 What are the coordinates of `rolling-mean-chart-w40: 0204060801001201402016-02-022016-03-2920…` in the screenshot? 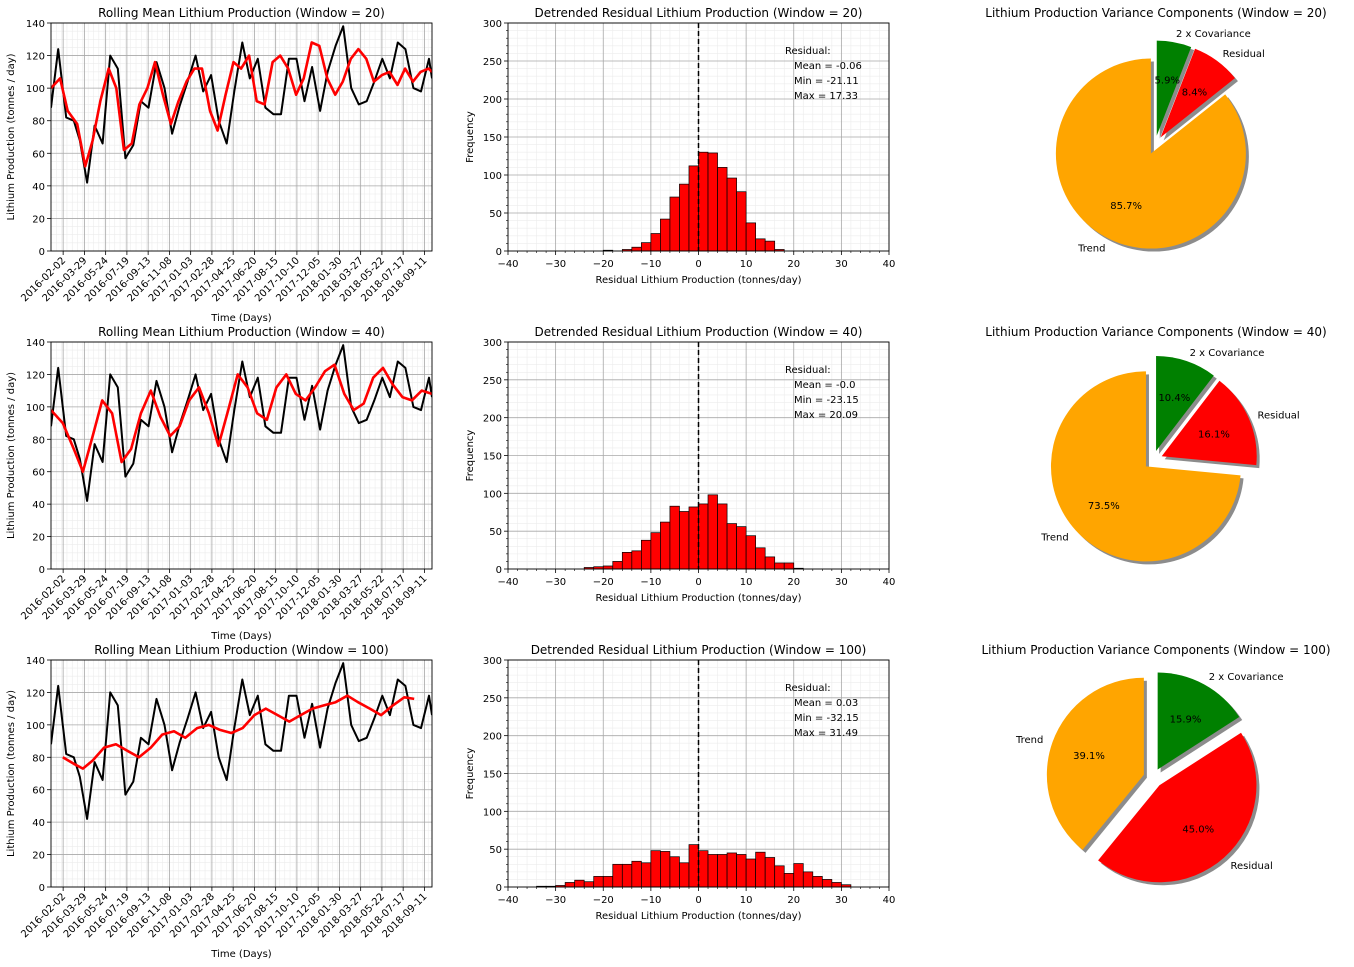 It's located at (219, 483).